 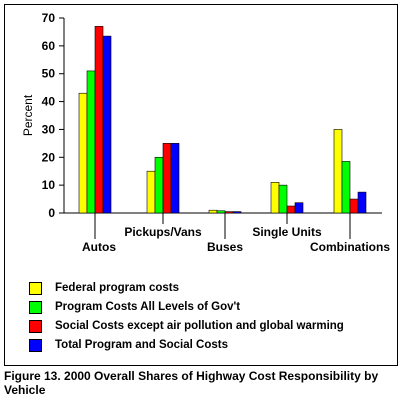 What do you see at coordinates (141, 345) in the screenshot?
I see `legend-label: Total Program and Social Costs` at bounding box center [141, 345].